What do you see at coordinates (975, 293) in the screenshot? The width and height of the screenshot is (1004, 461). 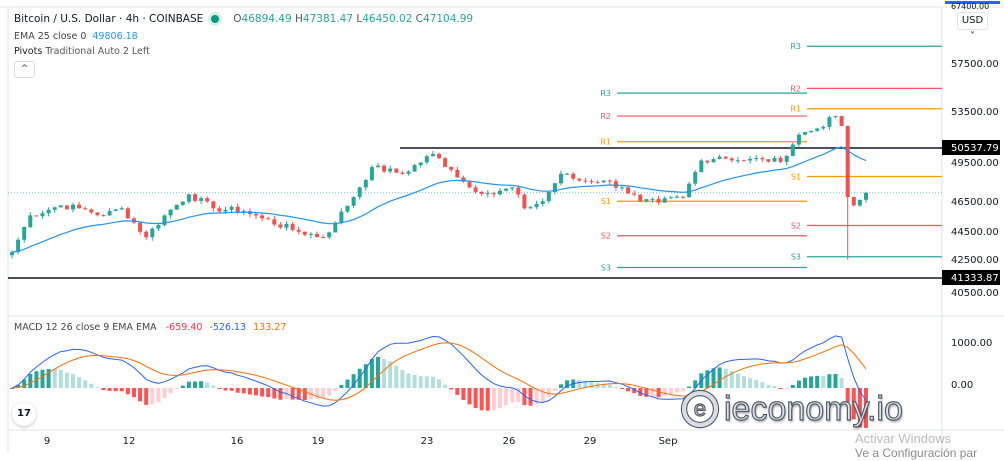 I see `price-tick: 40500.00` at bounding box center [975, 293].